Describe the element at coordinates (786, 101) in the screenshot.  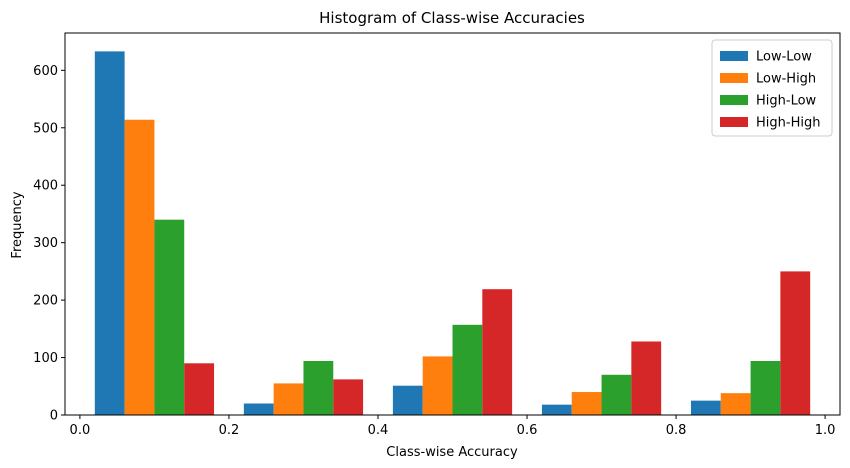
I see `legend-label-high-low: High-Low` at that location.